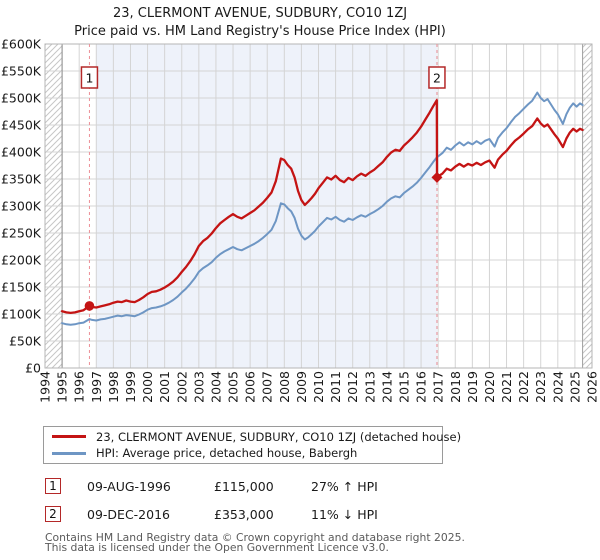 This screenshot has height=560, width=600. Describe the element at coordinates (437, 177) in the screenshot. I see `sale-2-point` at that location.